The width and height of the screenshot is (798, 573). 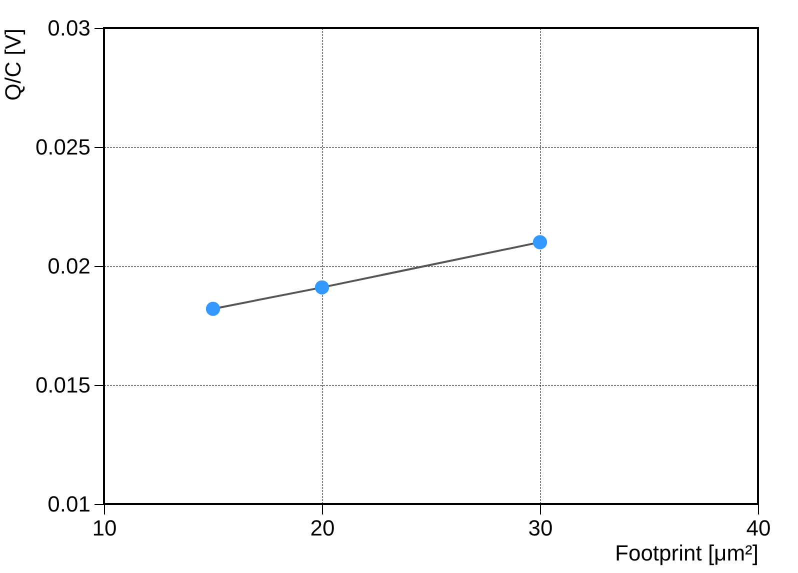 I want to click on x-axis-title: Footprint [μm²], so click(x=686, y=553).